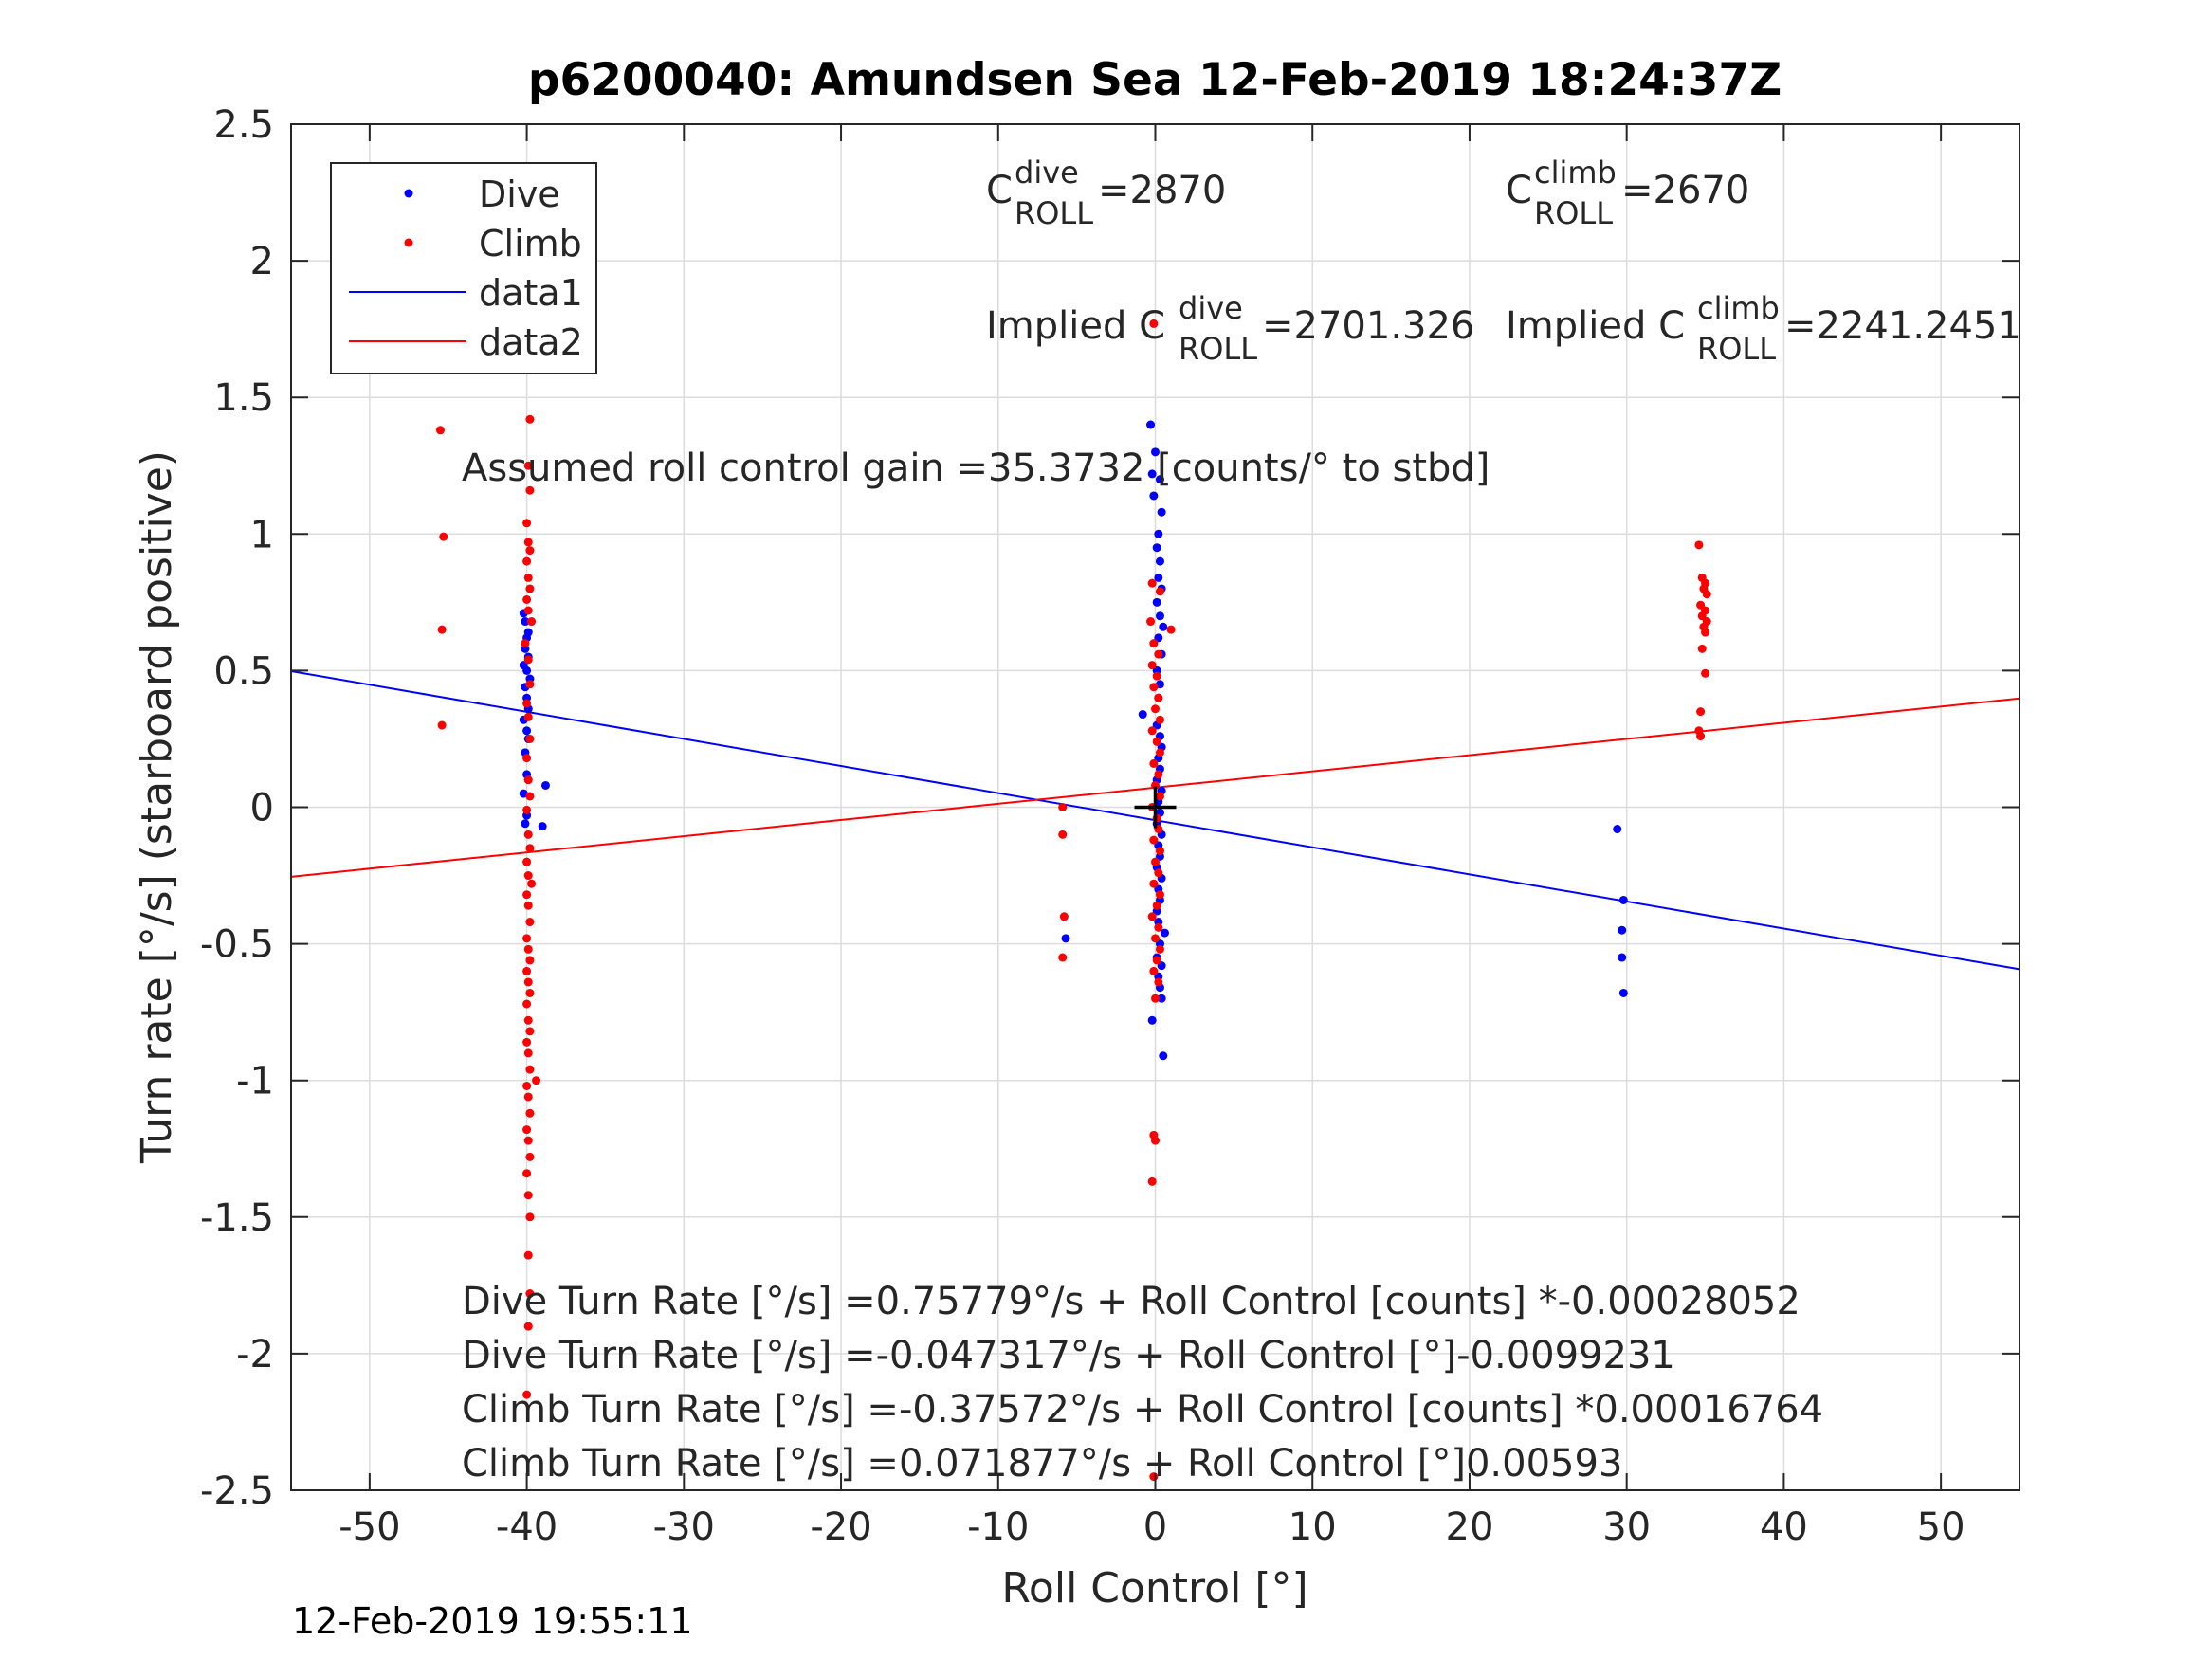 The image size is (2212, 1659). Describe the element at coordinates (237, 1218) in the screenshot. I see `y-tick-label: -1.5` at that location.